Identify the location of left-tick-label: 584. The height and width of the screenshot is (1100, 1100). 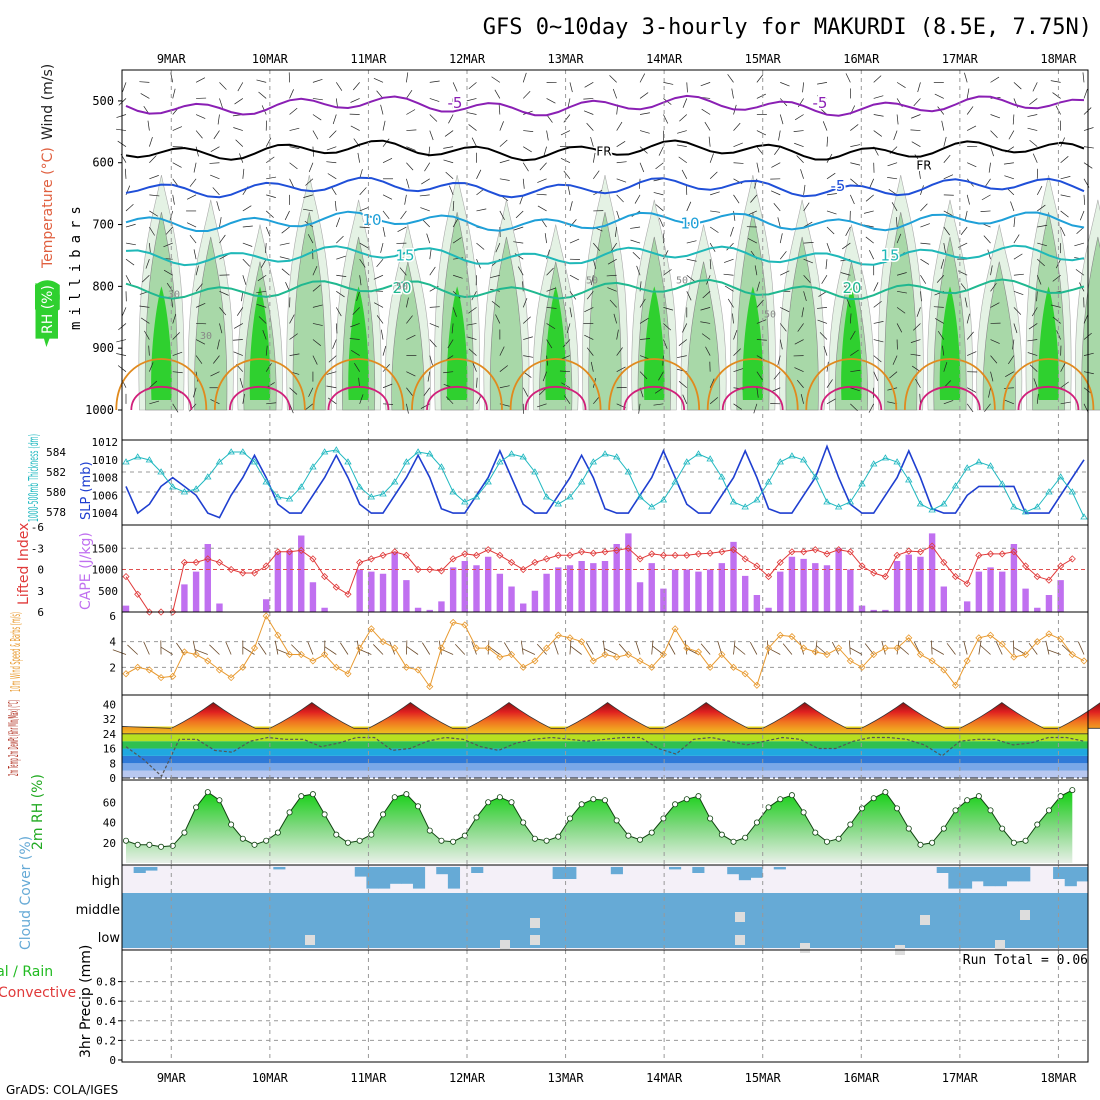
(56, 452).